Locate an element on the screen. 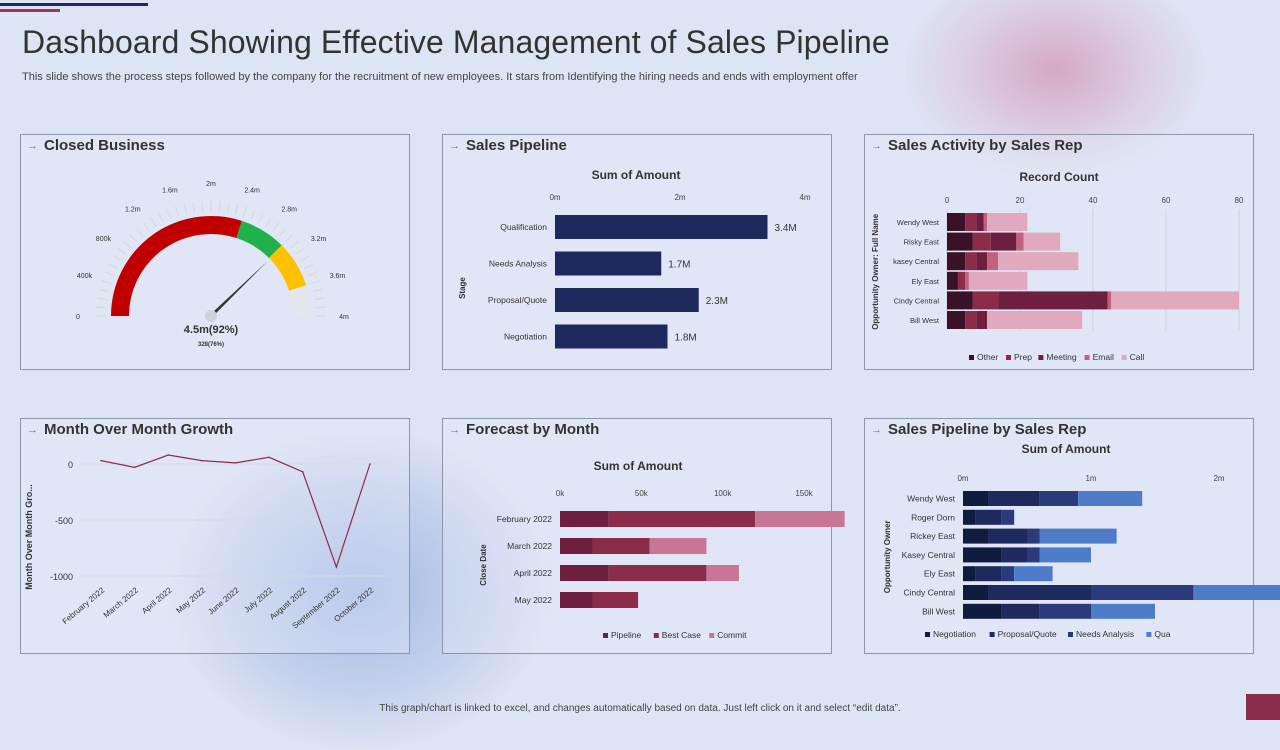  legend-label-call: Call is located at coordinates (1137, 357).